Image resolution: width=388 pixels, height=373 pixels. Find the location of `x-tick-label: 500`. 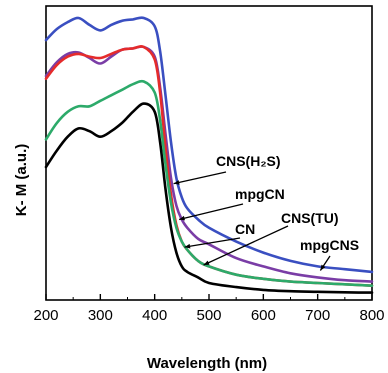

x-tick-label: 500 is located at coordinates (208, 315).